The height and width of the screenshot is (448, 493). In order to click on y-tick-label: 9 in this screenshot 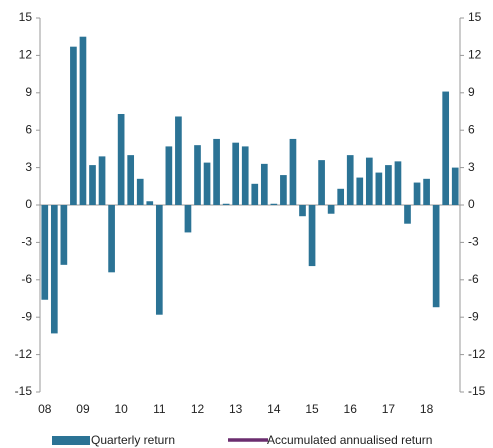, I will do `click(28, 92)`.